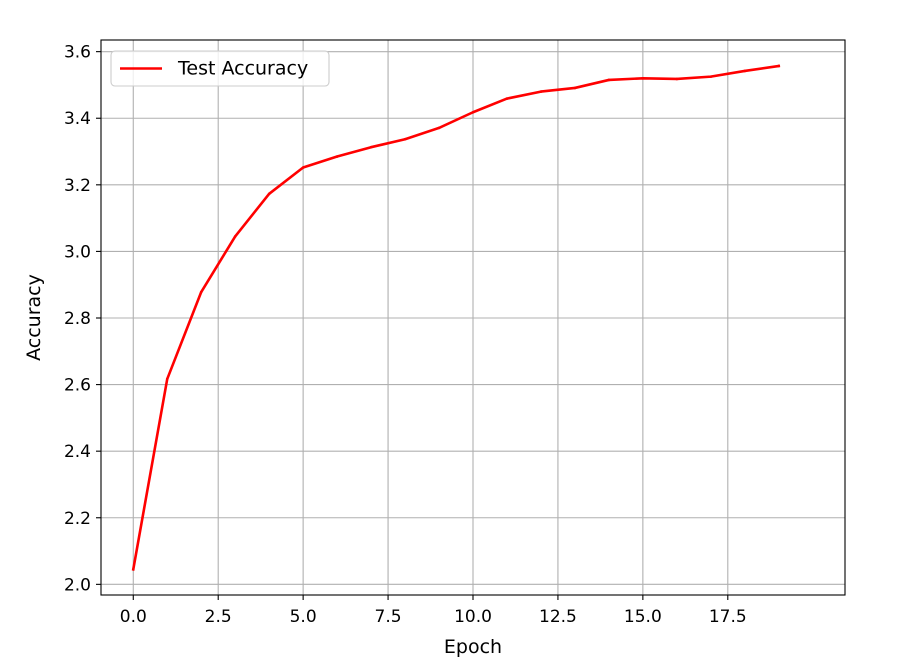 The height and width of the screenshot is (665, 918). Describe the element at coordinates (77, 319) in the screenshot. I see `y-tick-label: 2.8` at that location.